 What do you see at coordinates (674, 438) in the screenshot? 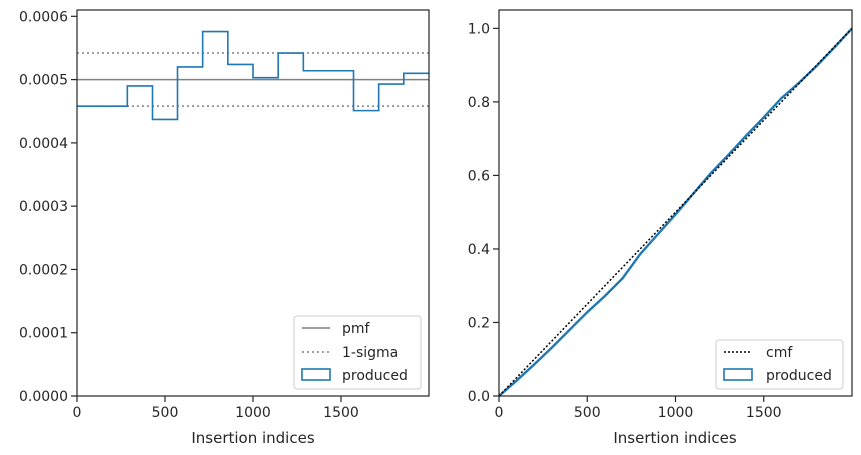
I see `right-x-axis-label: Insertion indices` at bounding box center [674, 438].